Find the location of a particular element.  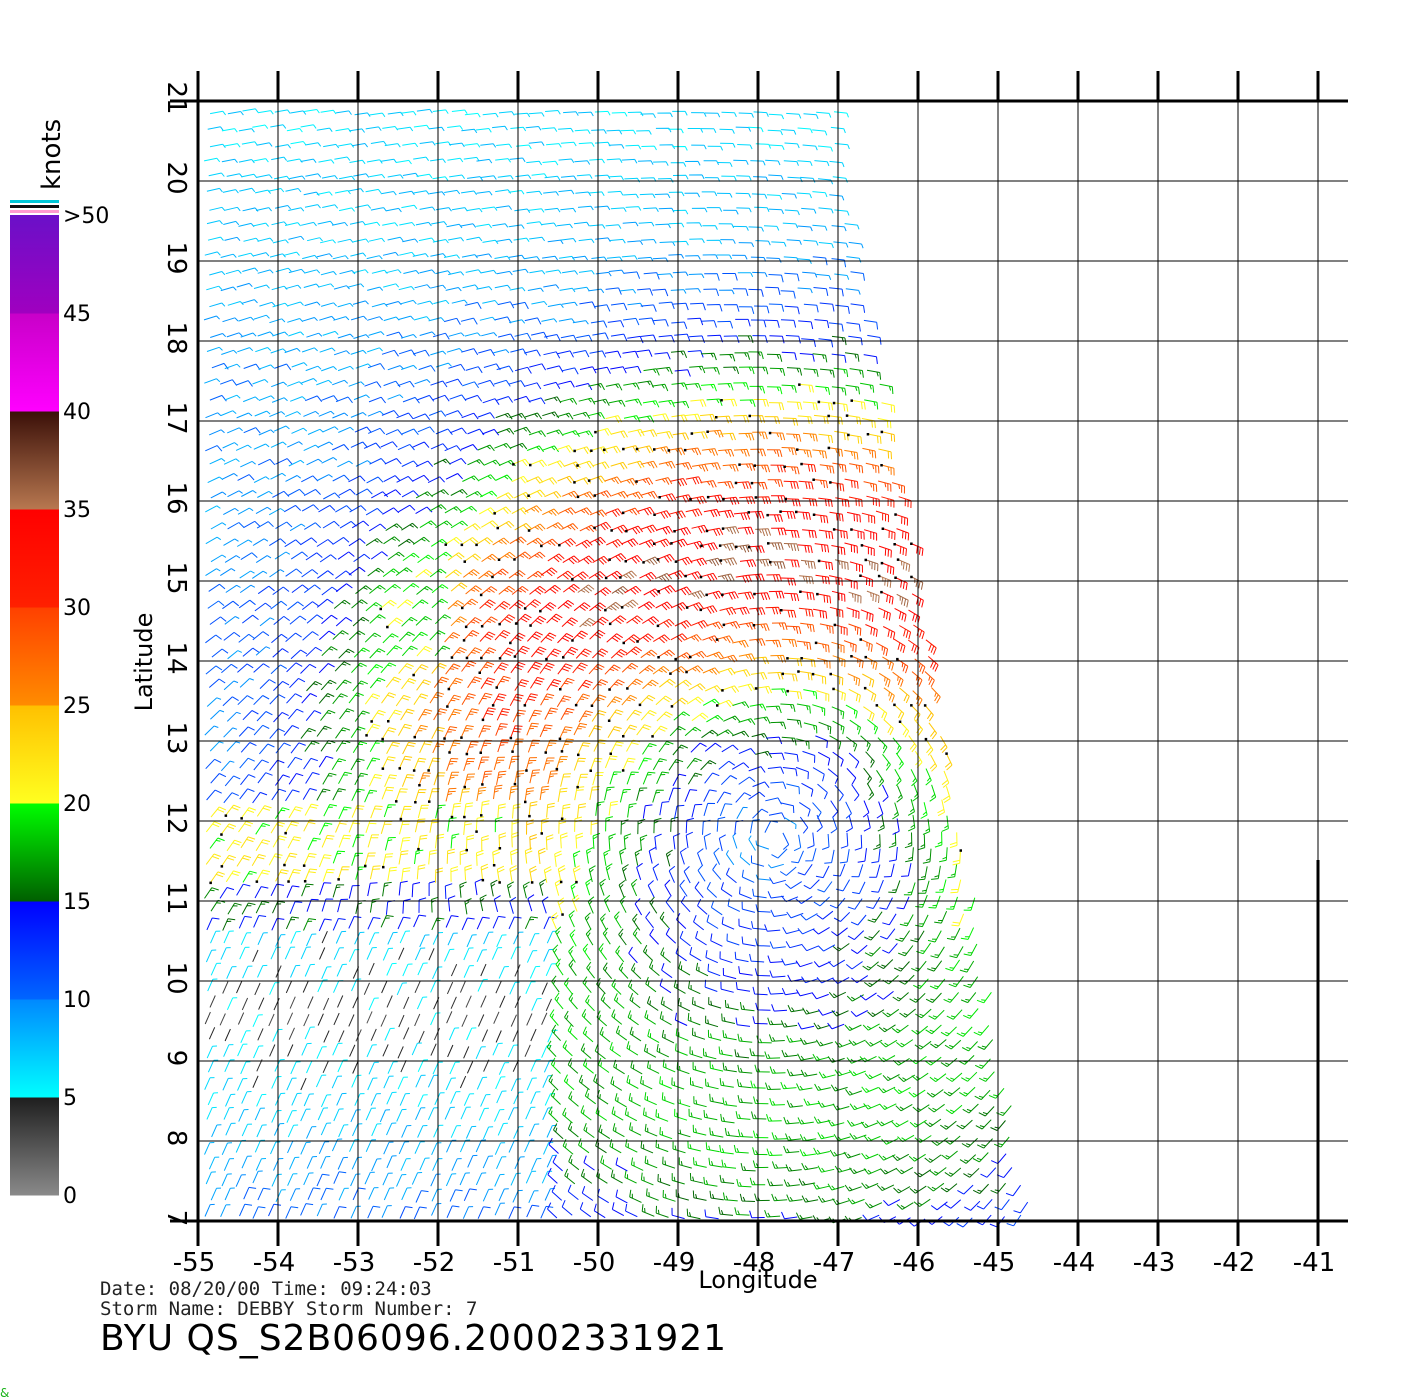

colorbar-tick-label: 0 is located at coordinates (70, 1196).